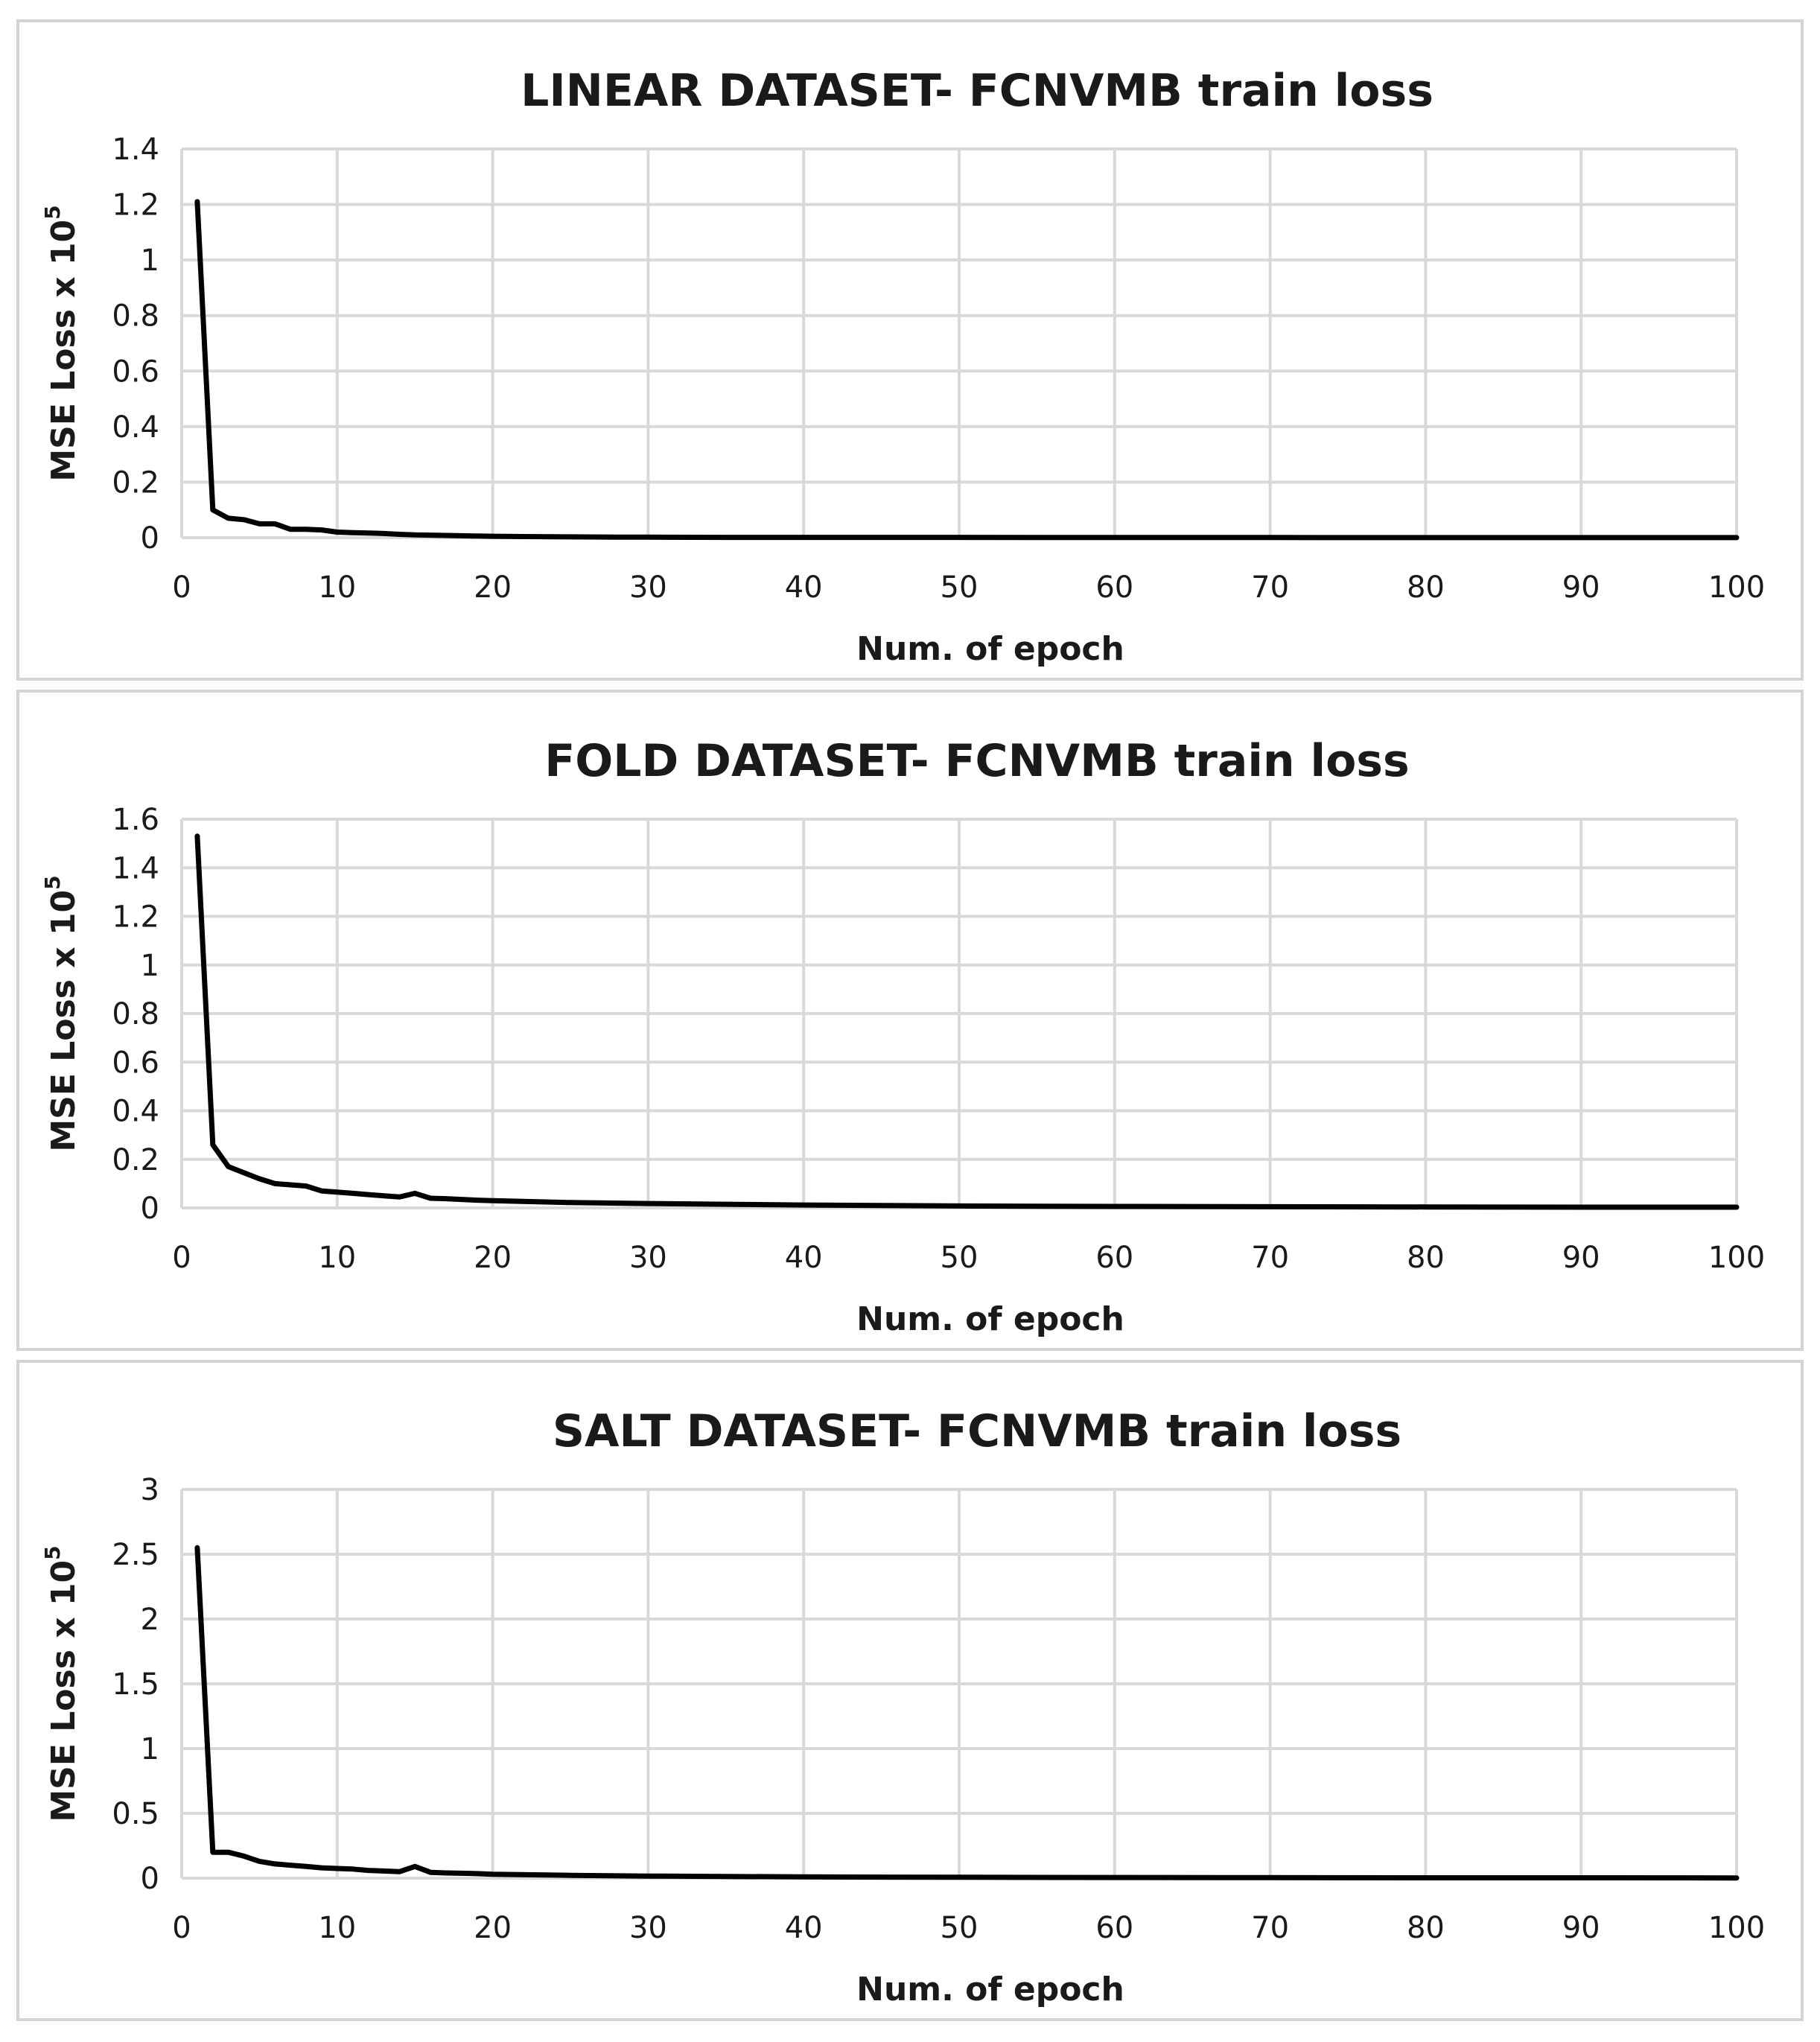 The image size is (1820, 2042). I want to click on chart-title: LINEAR DATASET- FCNVMB train loss, so click(977, 91).